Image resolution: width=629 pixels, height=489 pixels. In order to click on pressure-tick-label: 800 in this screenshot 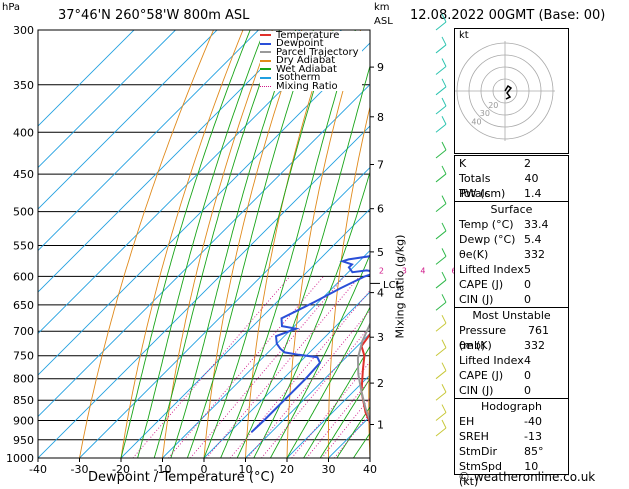, I will do `click(23, 379)`.